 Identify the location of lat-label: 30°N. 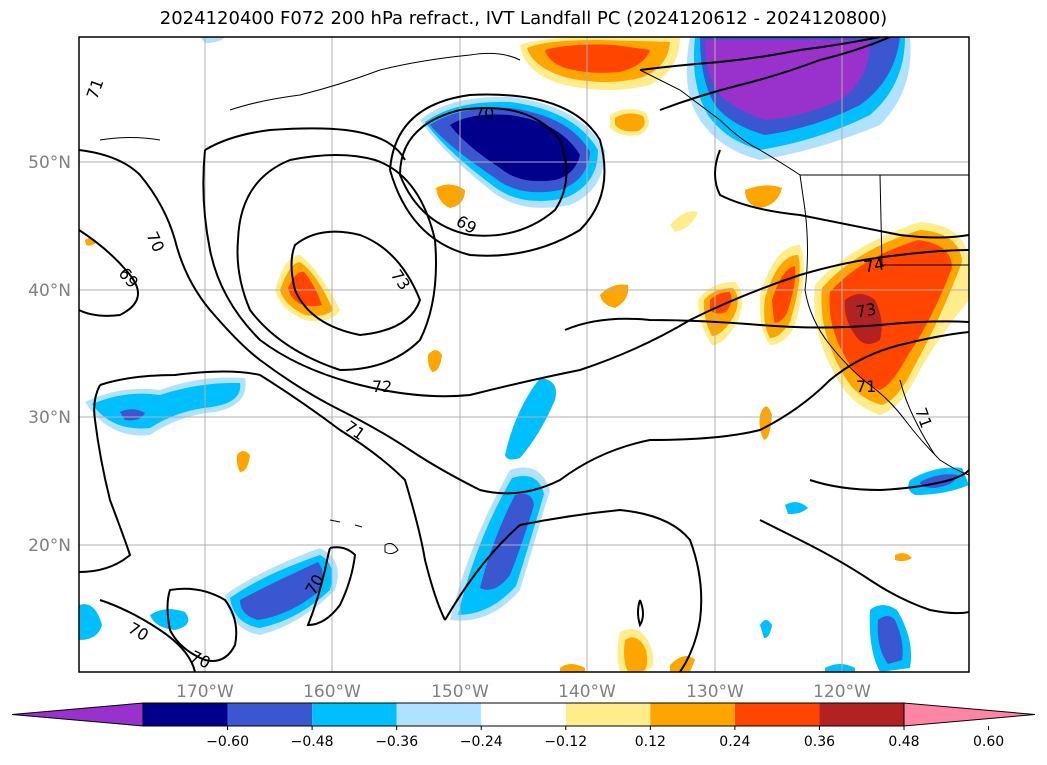
(49, 418).